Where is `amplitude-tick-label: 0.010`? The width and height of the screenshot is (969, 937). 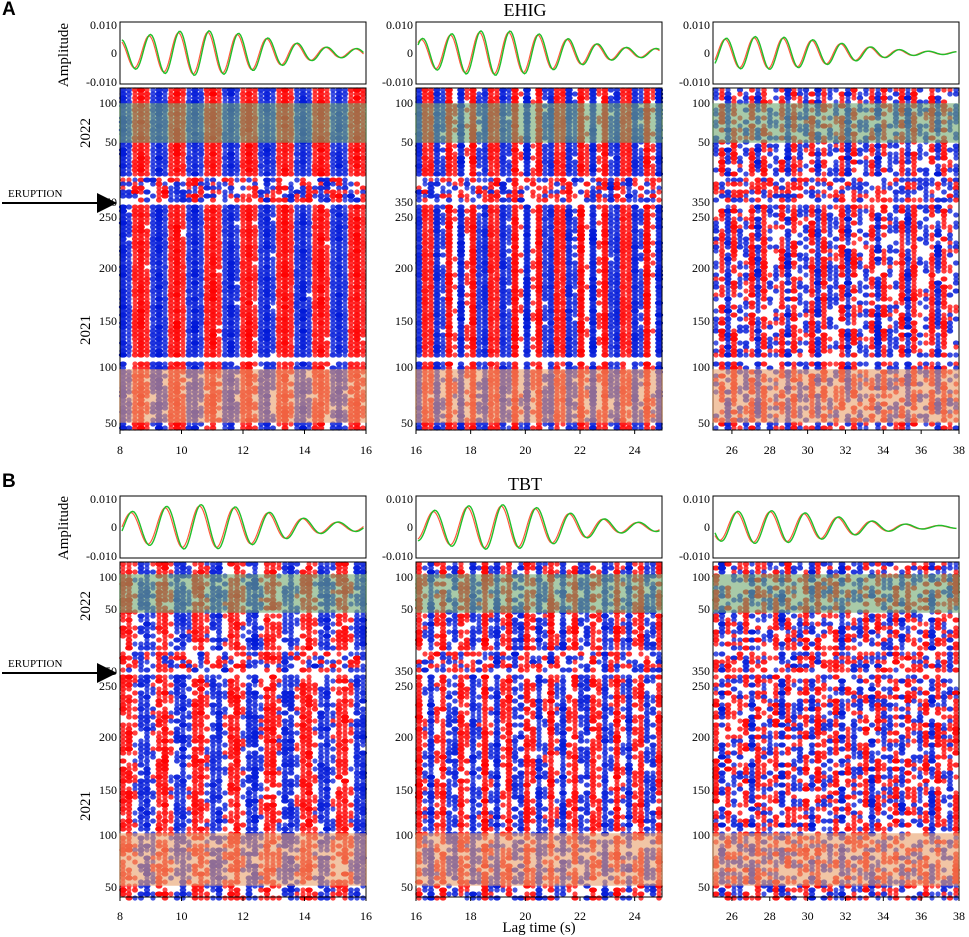
amplitude-tick-label: 0.010 is located at coordinates (399, 25).